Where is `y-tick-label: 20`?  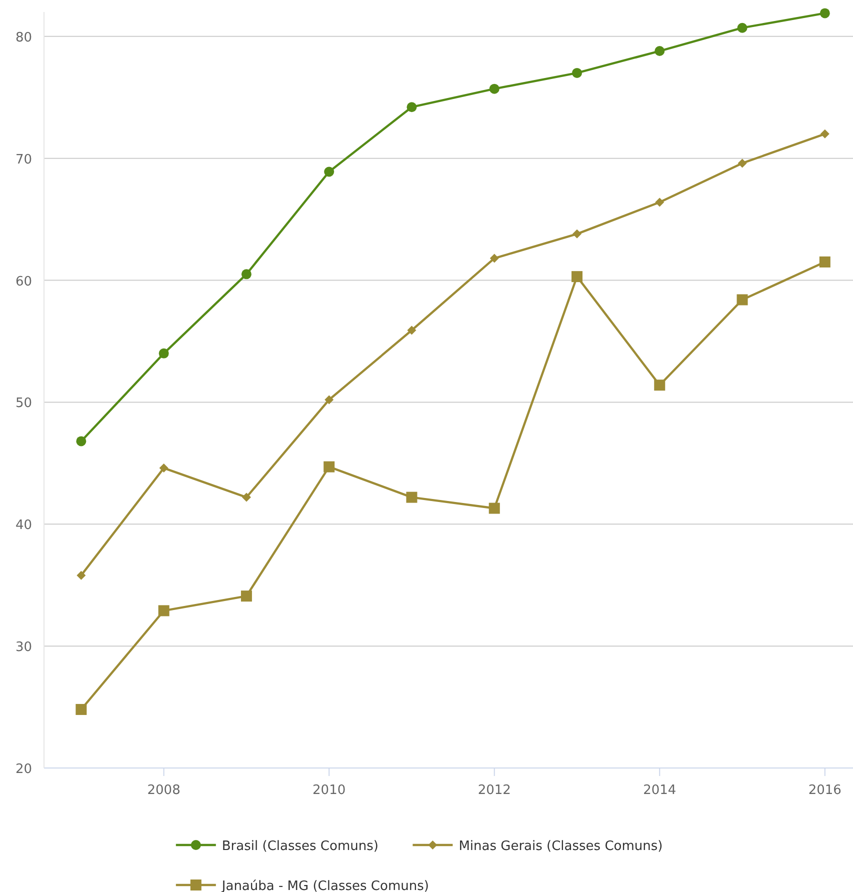 y-tick-label: 20 is located at coordinates (23, 769).